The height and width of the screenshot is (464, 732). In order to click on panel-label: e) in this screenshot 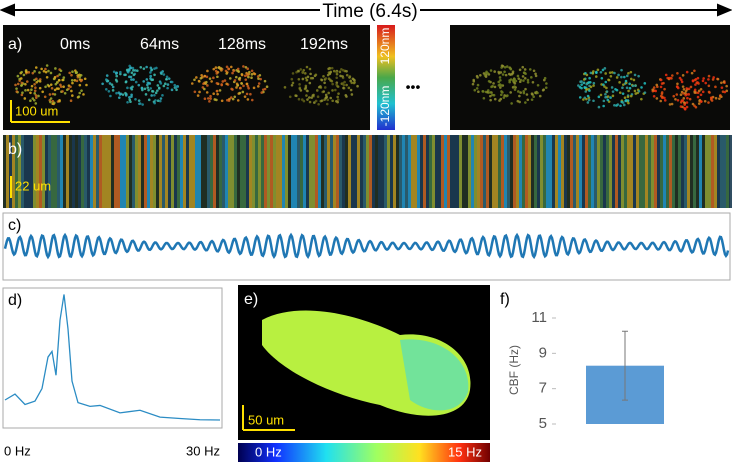, I will do `click(251, 299)`.